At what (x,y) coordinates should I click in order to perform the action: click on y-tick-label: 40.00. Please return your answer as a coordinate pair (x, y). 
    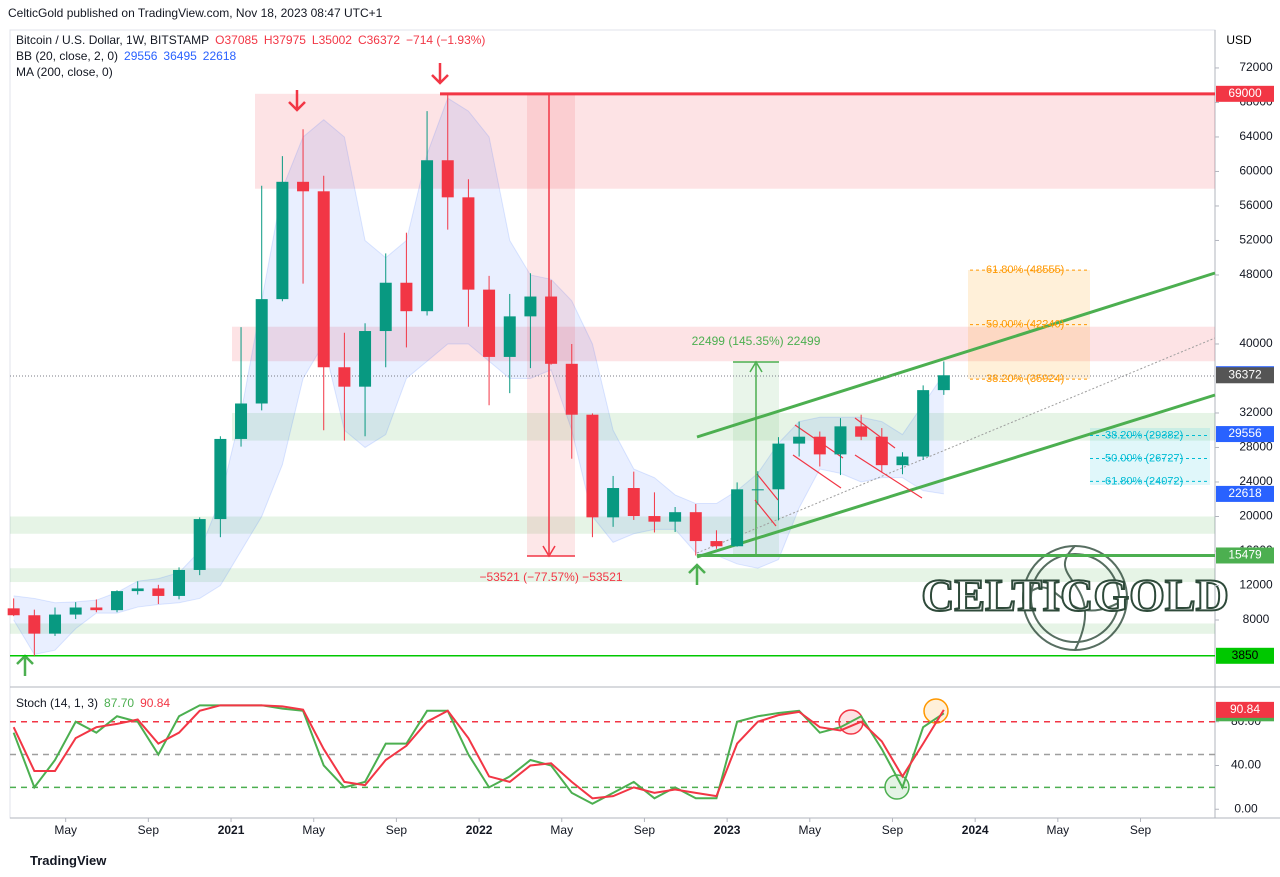
    Looking at the image, I should click on (1246, 765).